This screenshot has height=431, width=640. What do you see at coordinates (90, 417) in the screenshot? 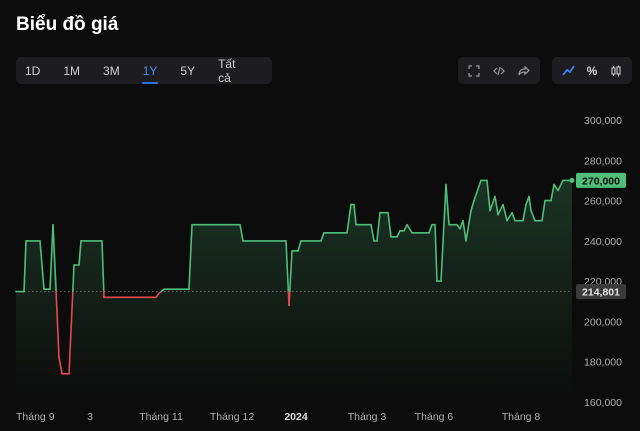
I see `x-tick-label: 3` at bounding box center [90, 417].